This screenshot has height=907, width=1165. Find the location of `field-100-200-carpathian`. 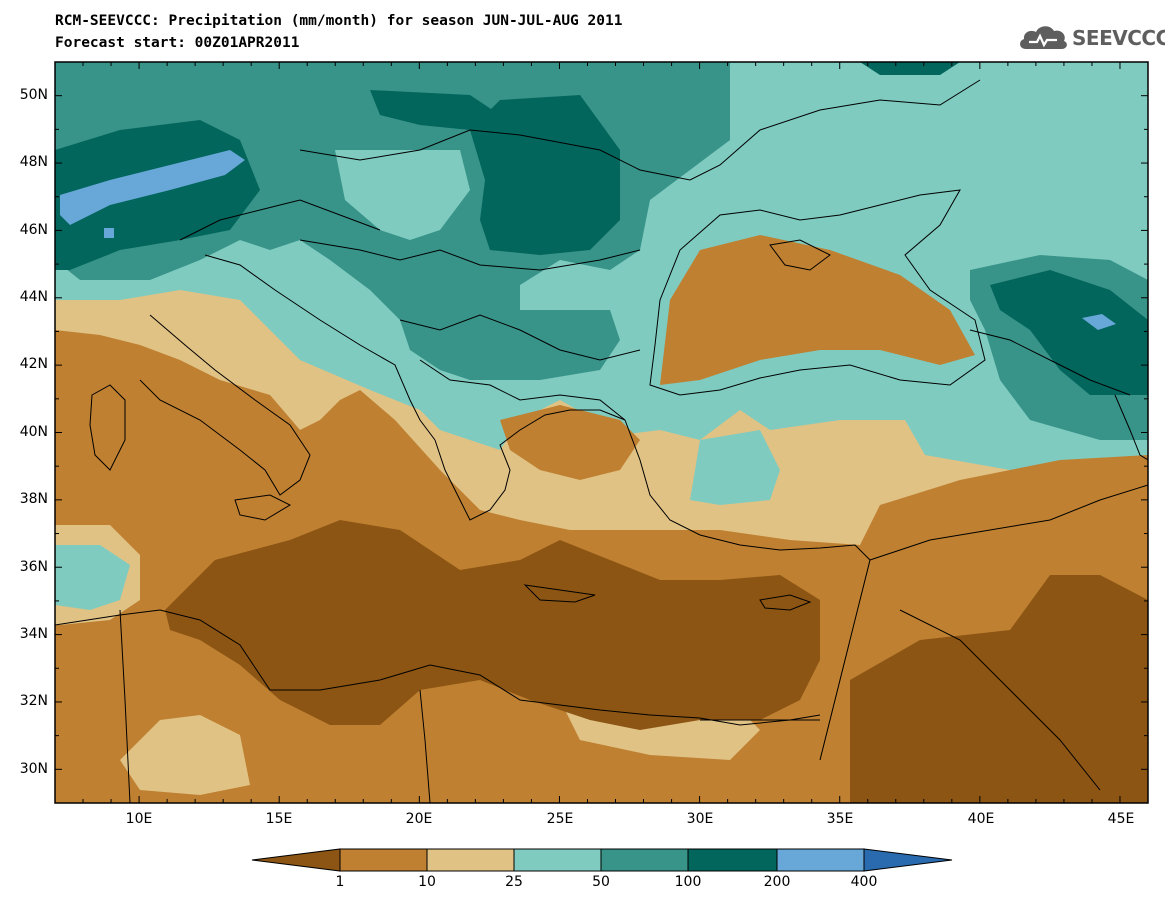

field-100-200-carpathian is located at coordinates (545, 175).